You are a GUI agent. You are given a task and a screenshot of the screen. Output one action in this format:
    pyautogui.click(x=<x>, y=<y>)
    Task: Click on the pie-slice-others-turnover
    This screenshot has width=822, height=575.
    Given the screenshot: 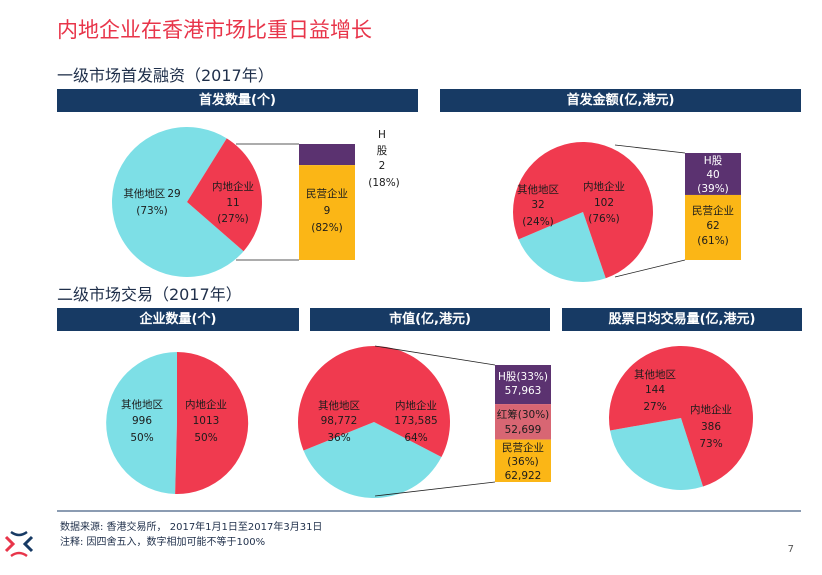 What is the action you would take?
    pyautogui.click(x=657, y=454)
    